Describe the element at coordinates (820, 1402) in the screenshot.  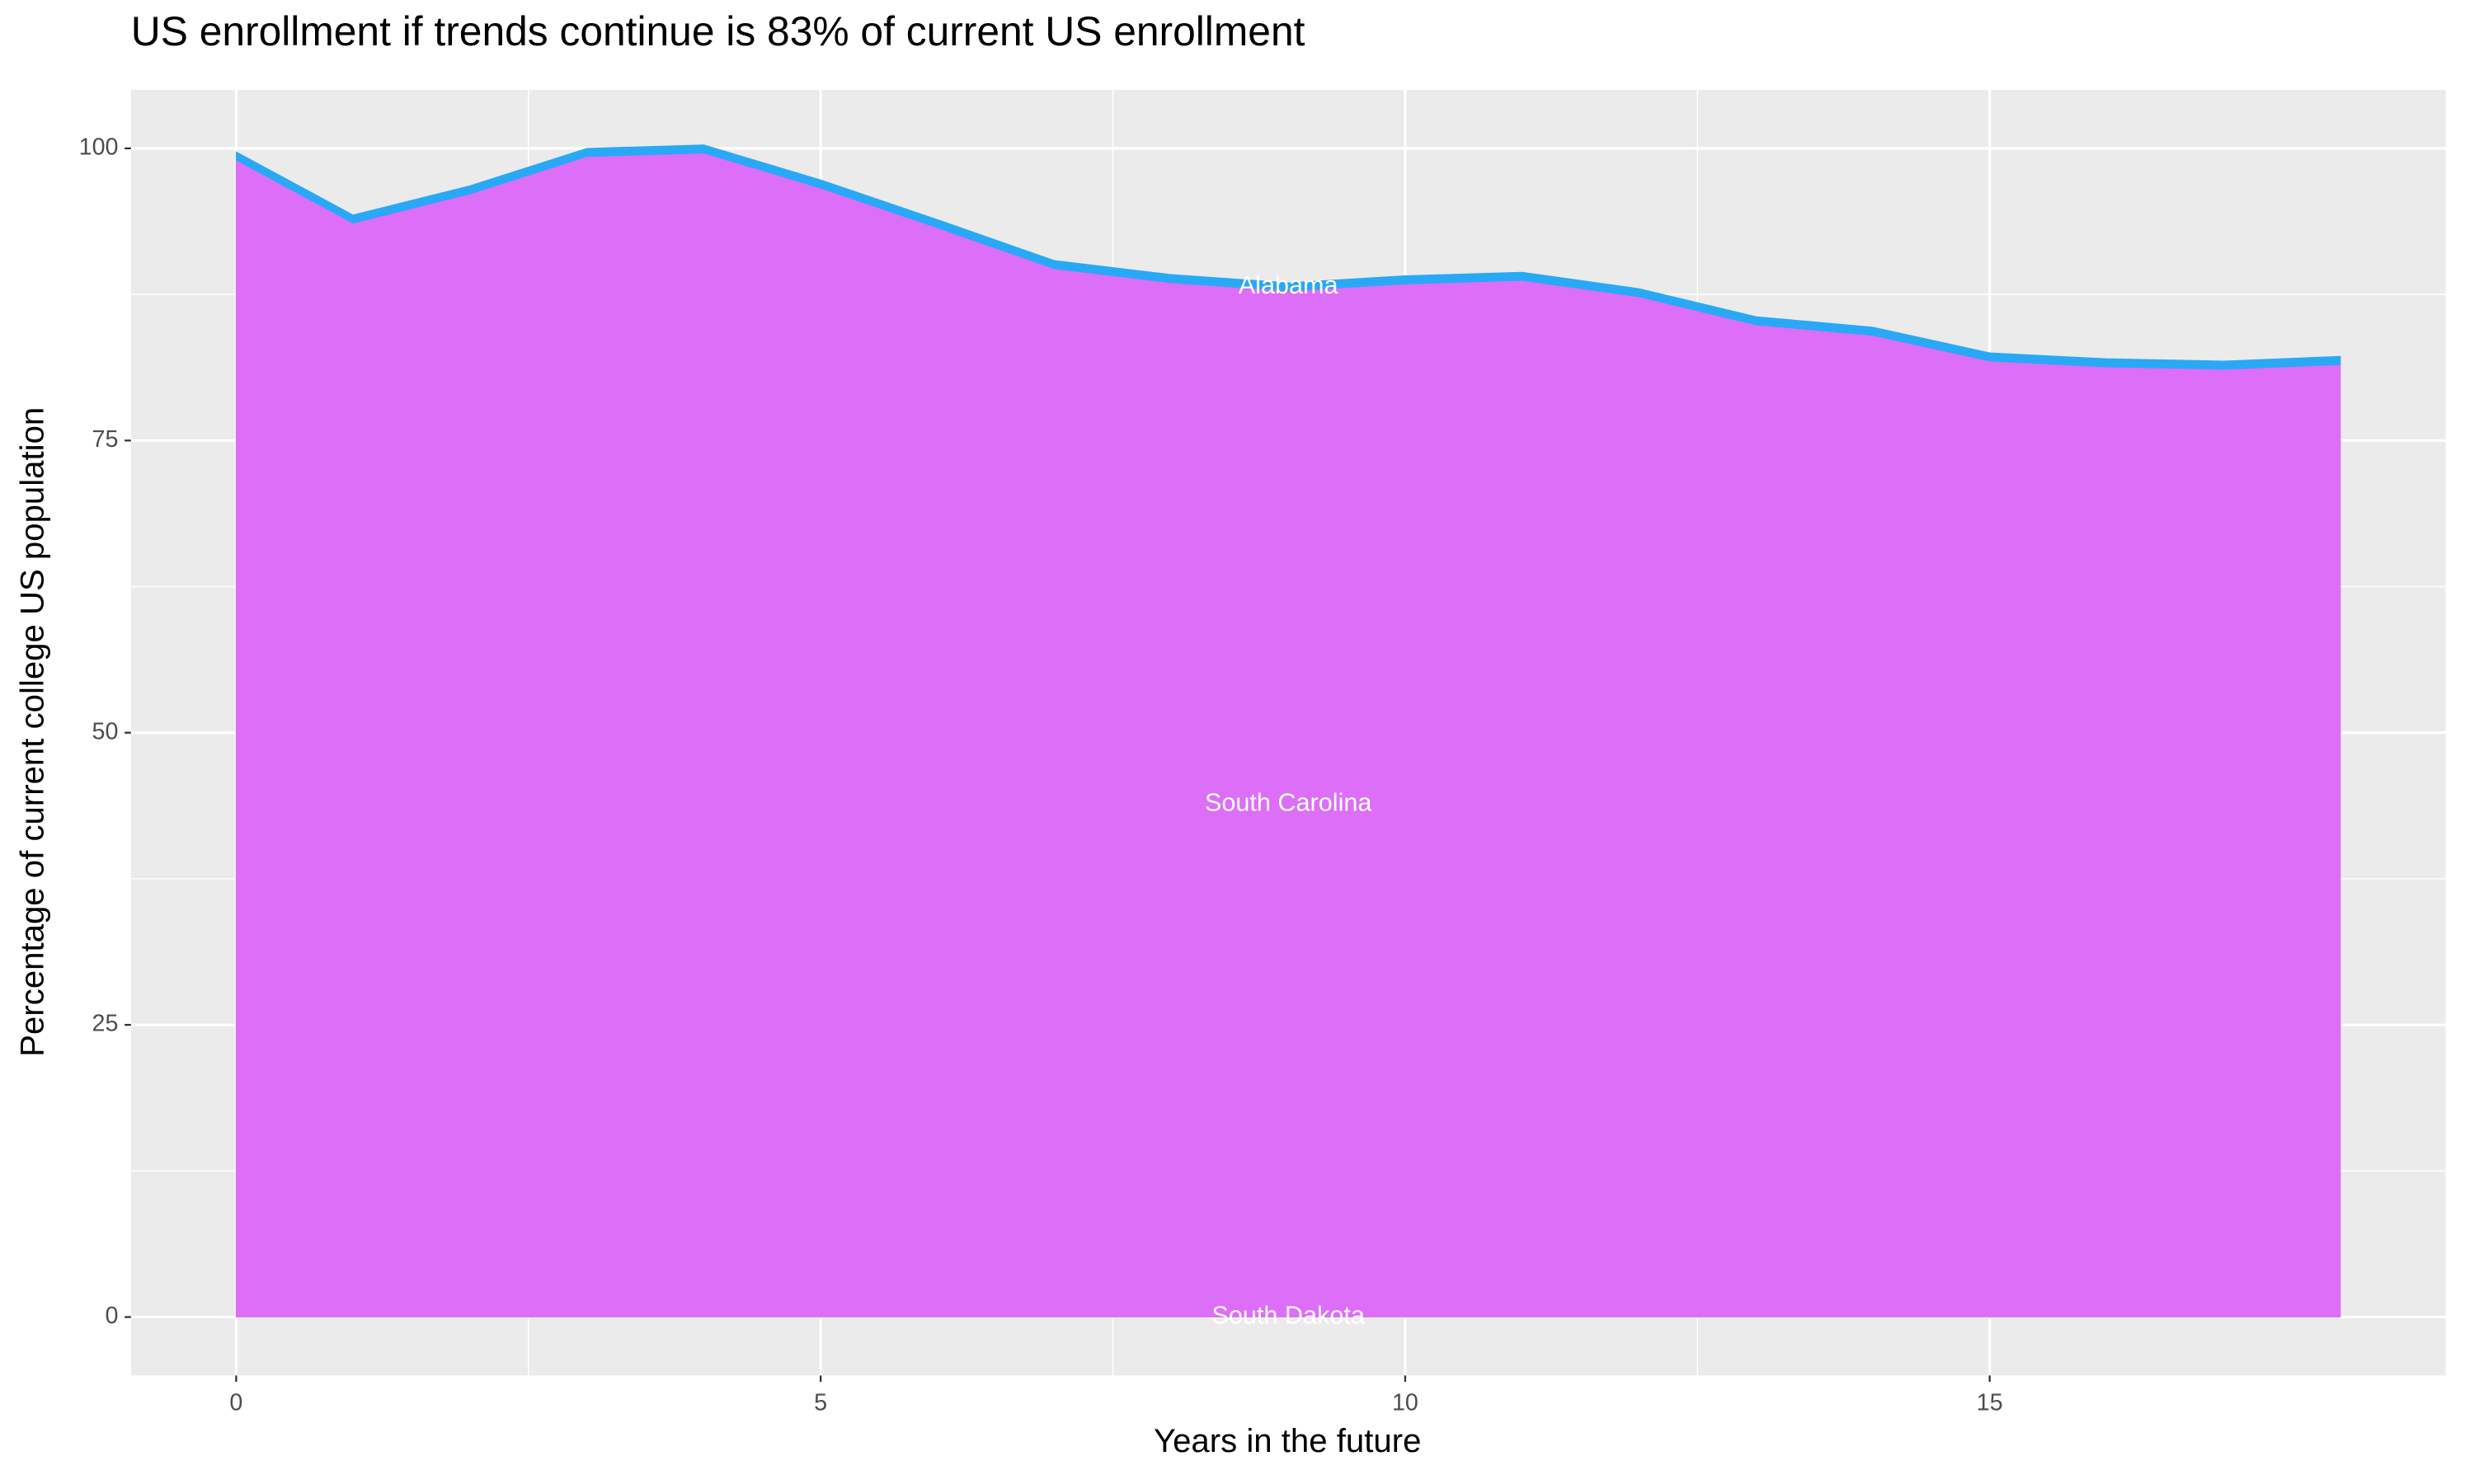
I see `x-tick-label: 5` at that location.